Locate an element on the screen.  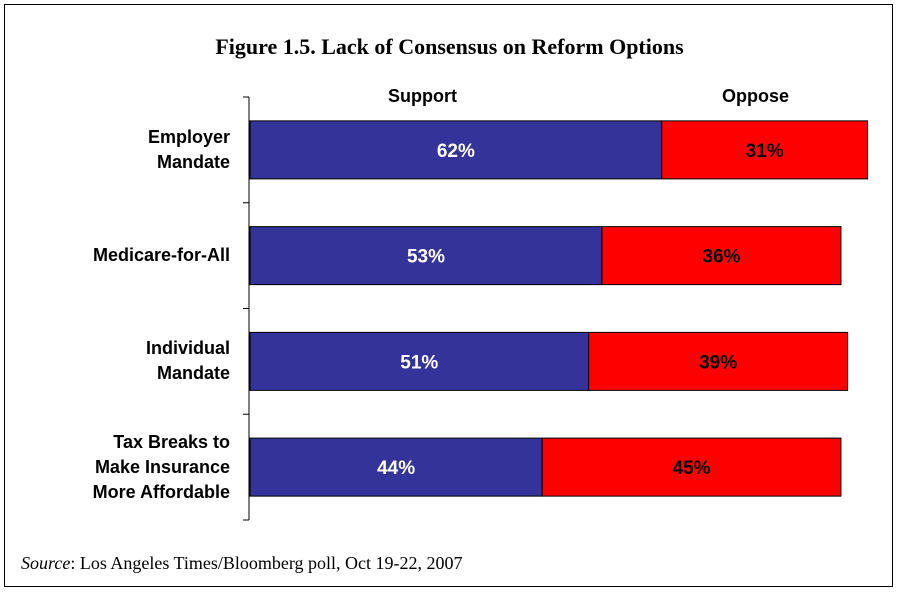
category-label-line: Individual is located at coordinates (187, 348).